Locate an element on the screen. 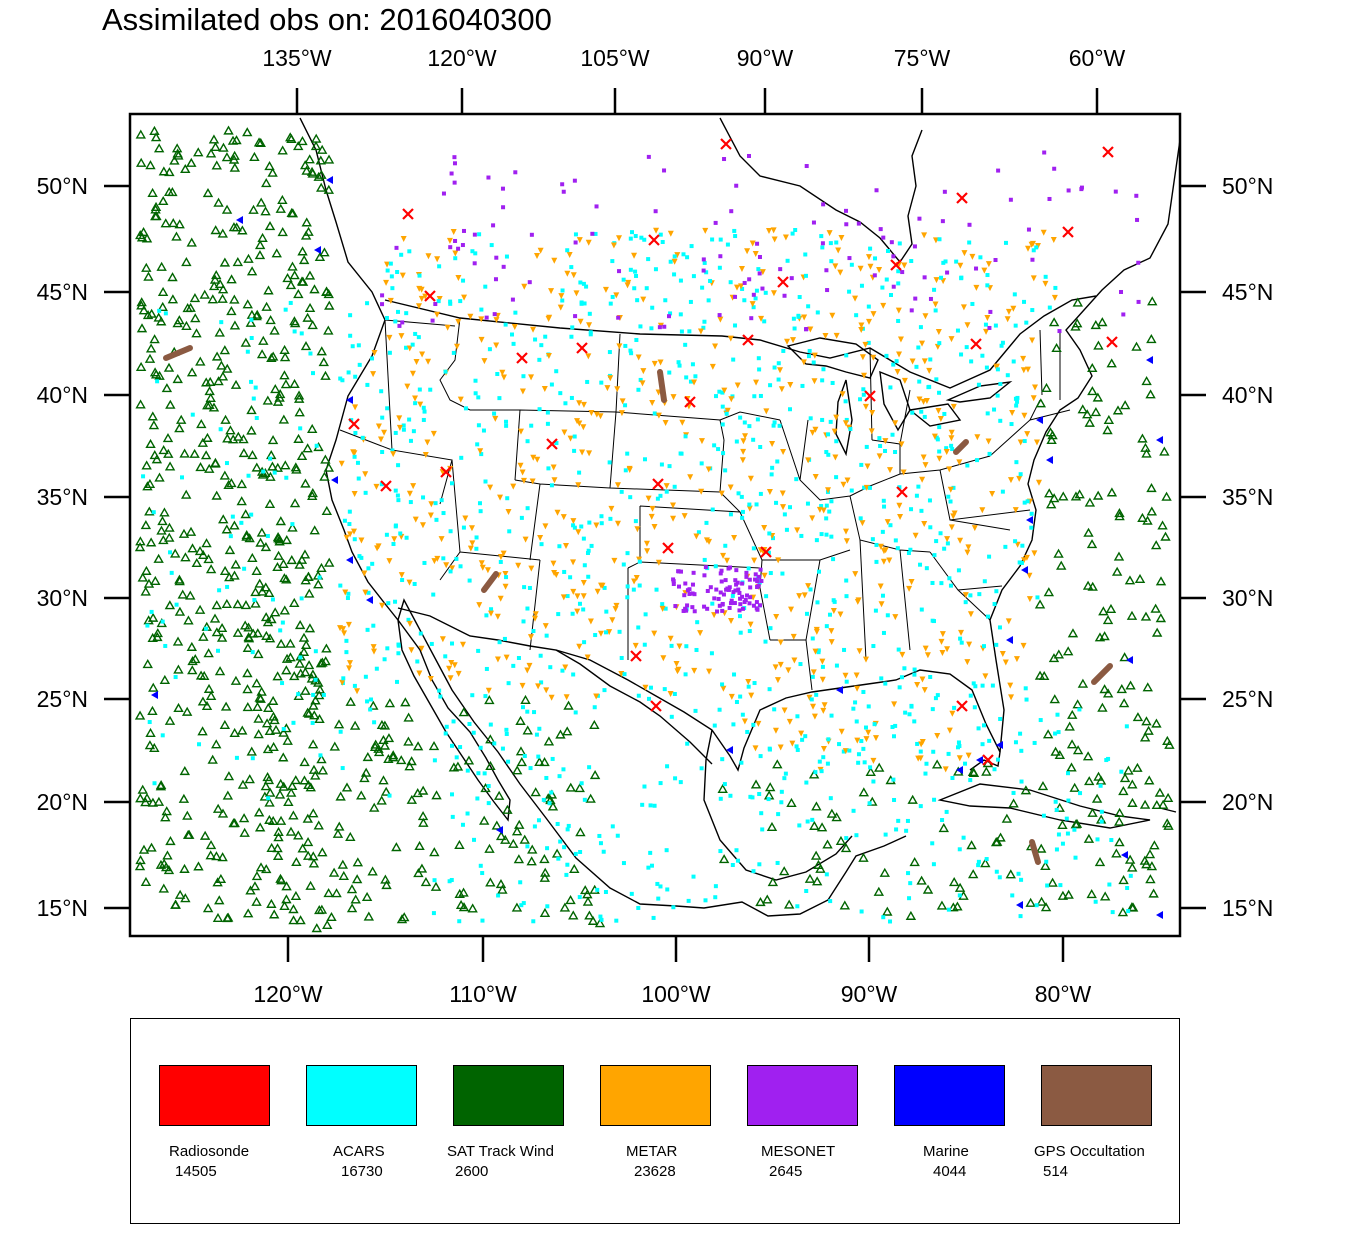  marine-marker is located at coordinates (959, 770).